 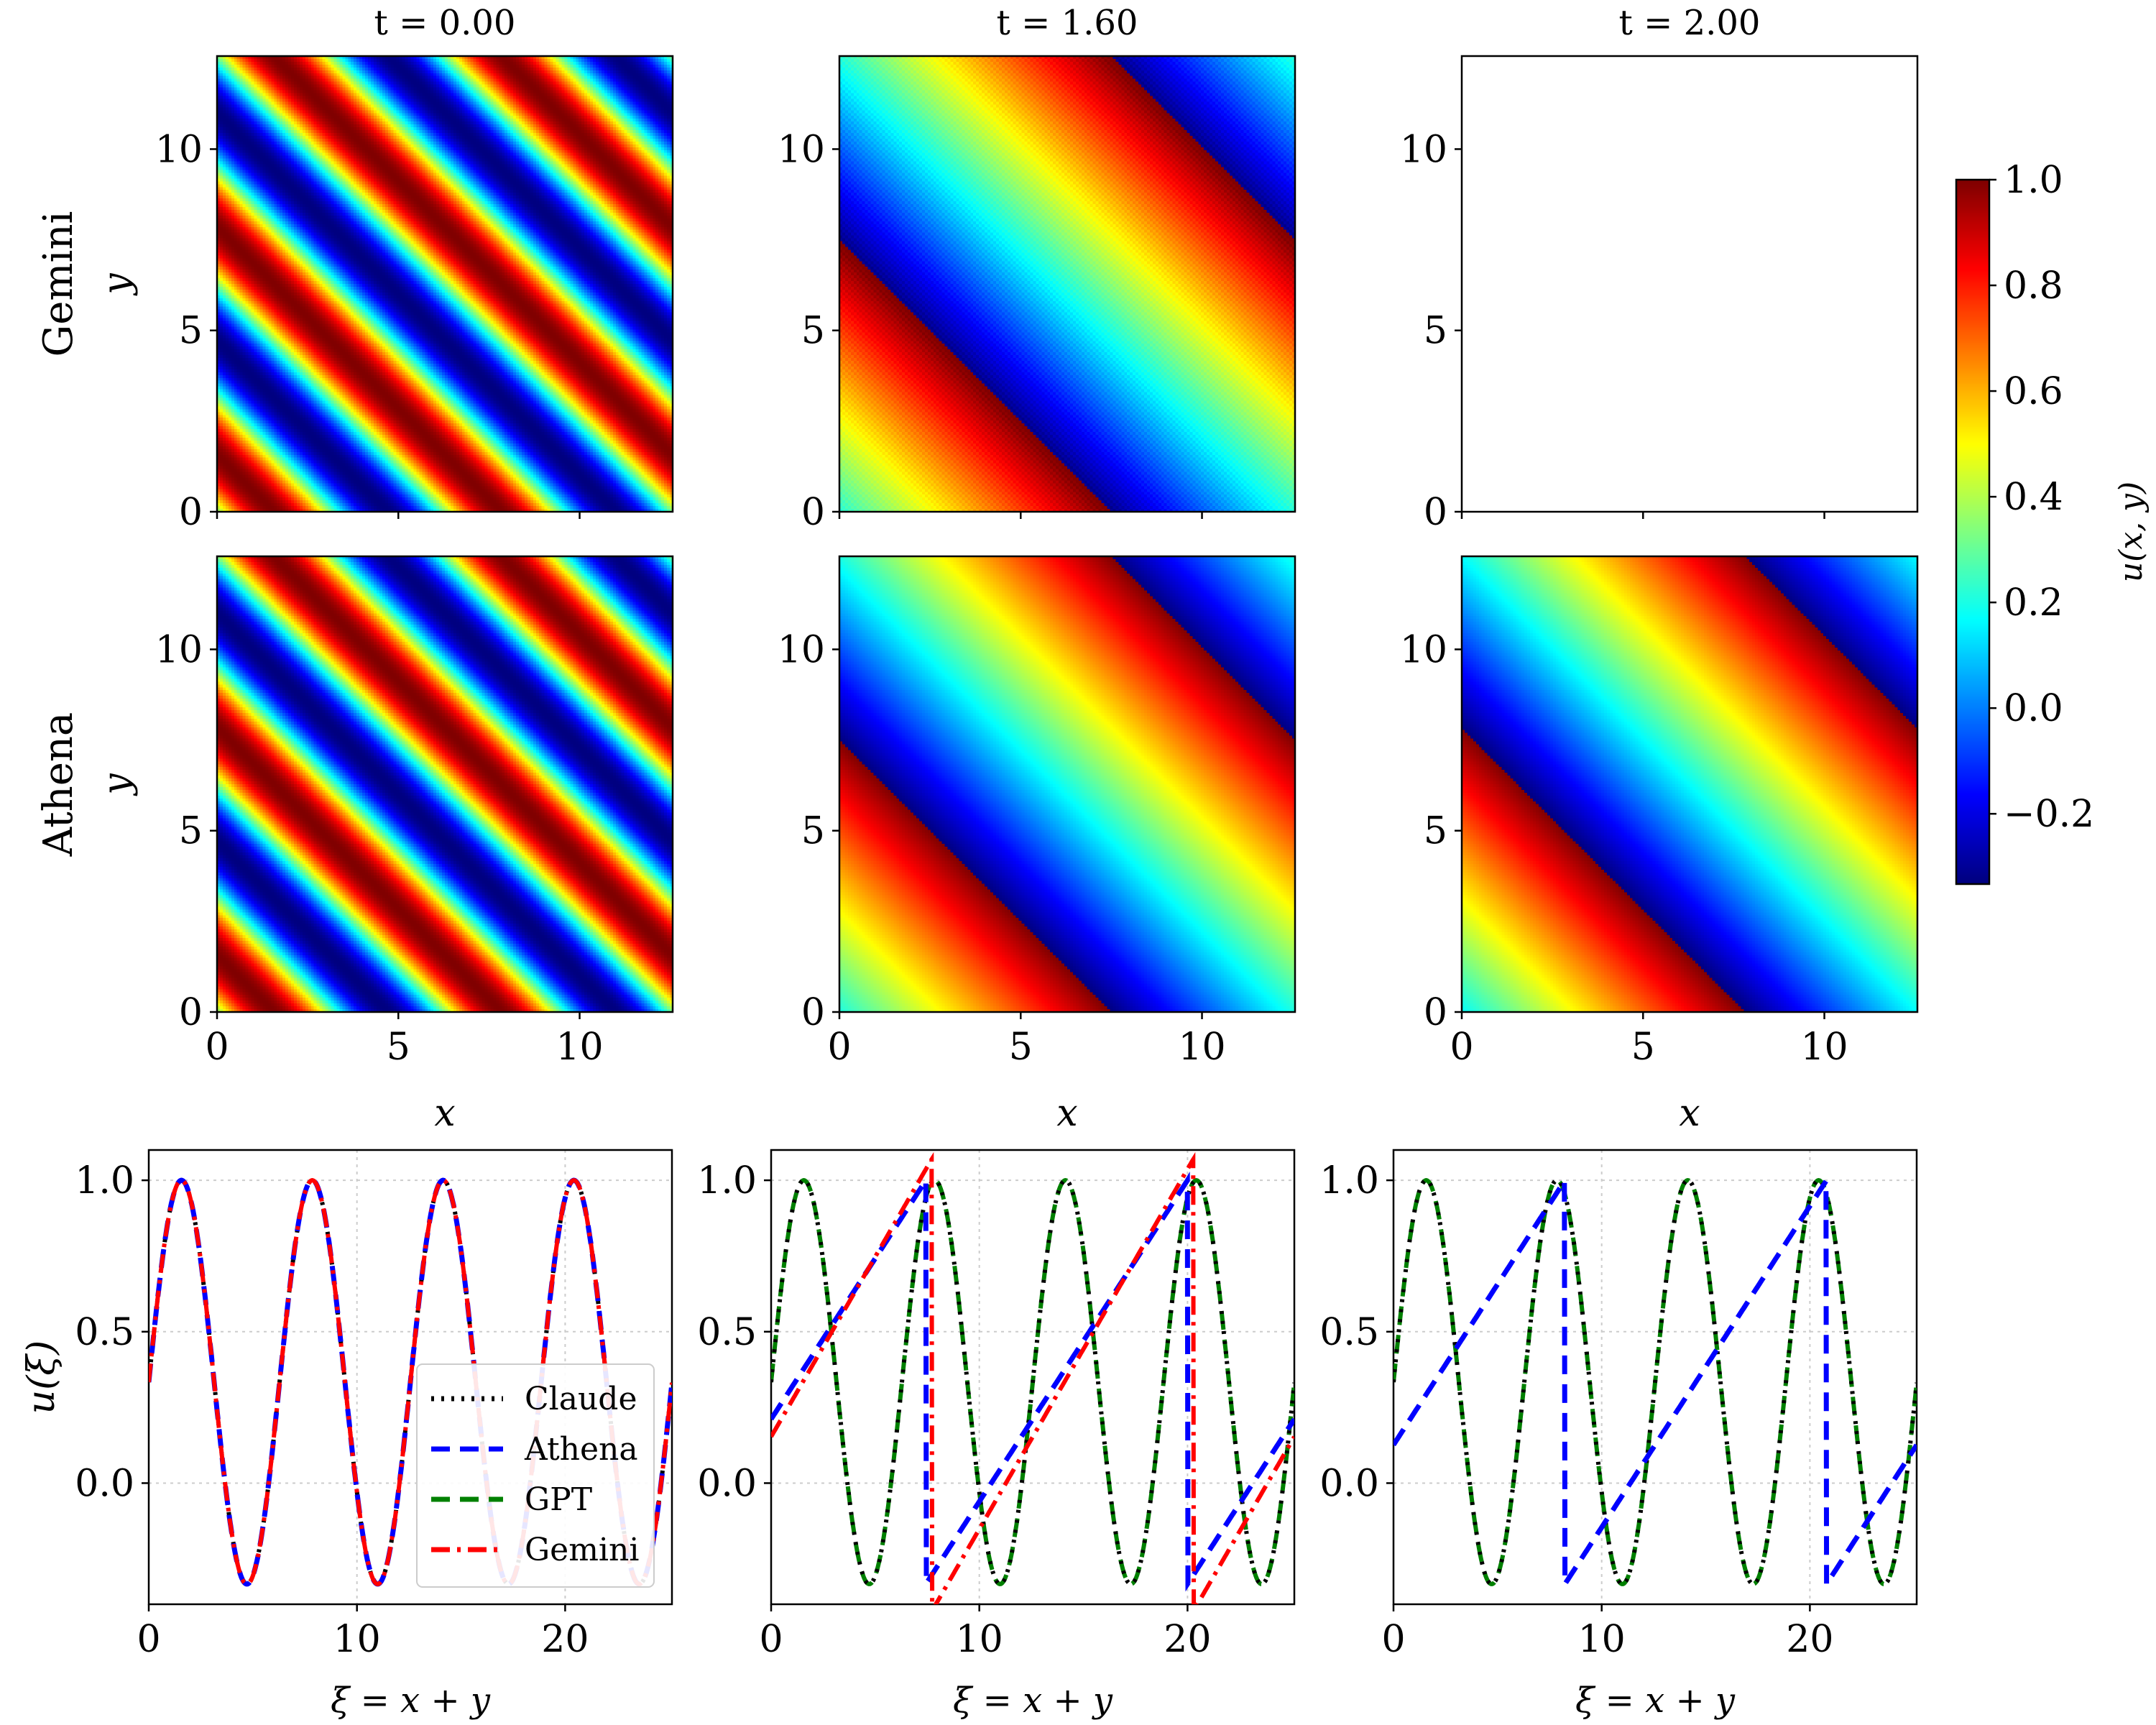 What do you see at coordinates (59, 284) in the screenshot?
I see `row-label: Gemini` at bounding box center [59, 284].